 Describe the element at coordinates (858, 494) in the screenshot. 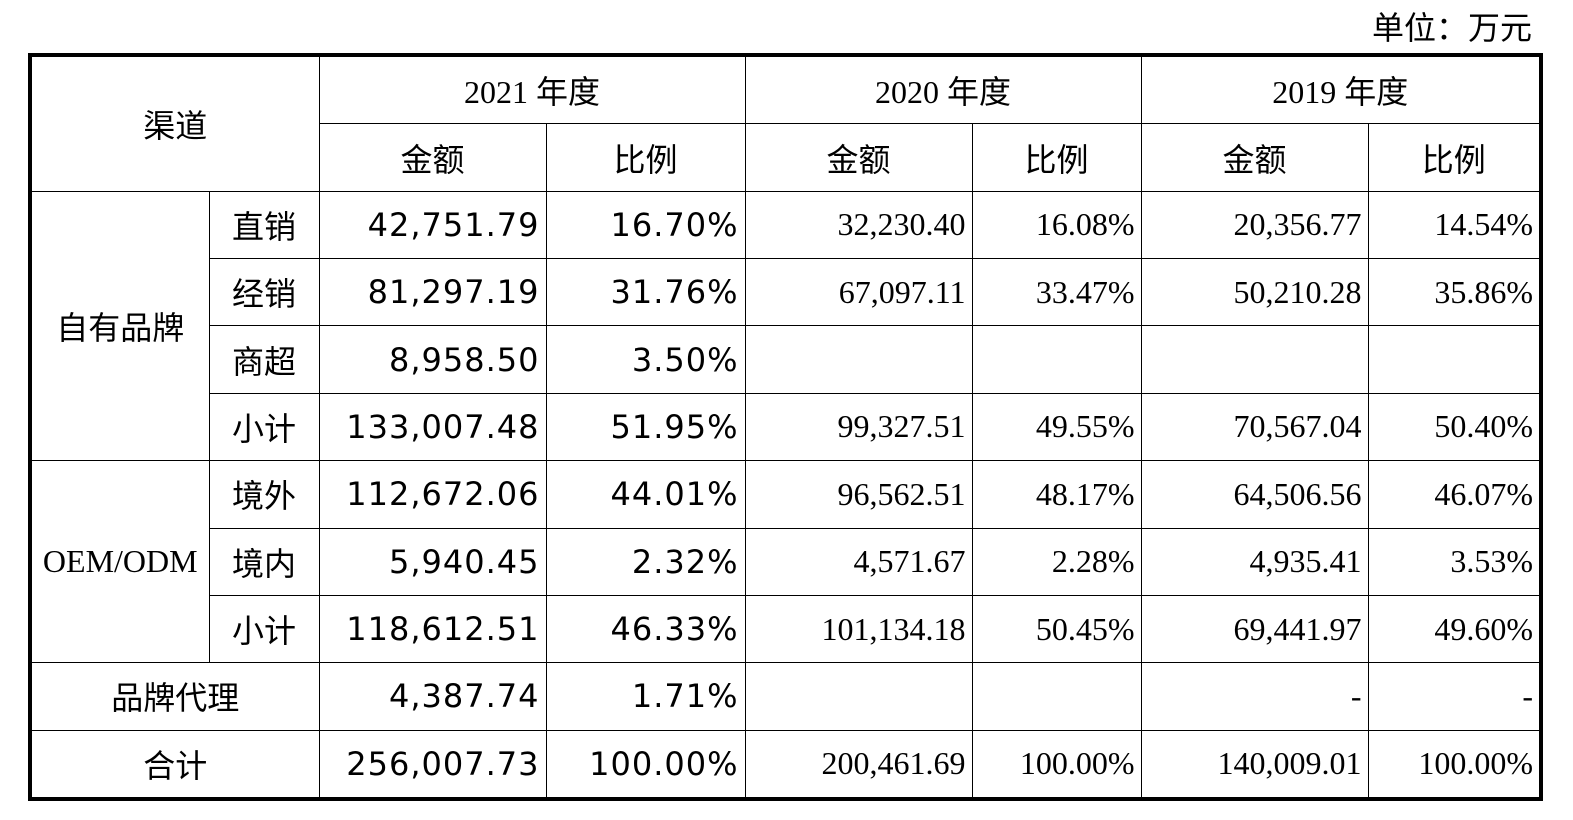

I see `cell-amount-2020: 96,562.51` at that location.